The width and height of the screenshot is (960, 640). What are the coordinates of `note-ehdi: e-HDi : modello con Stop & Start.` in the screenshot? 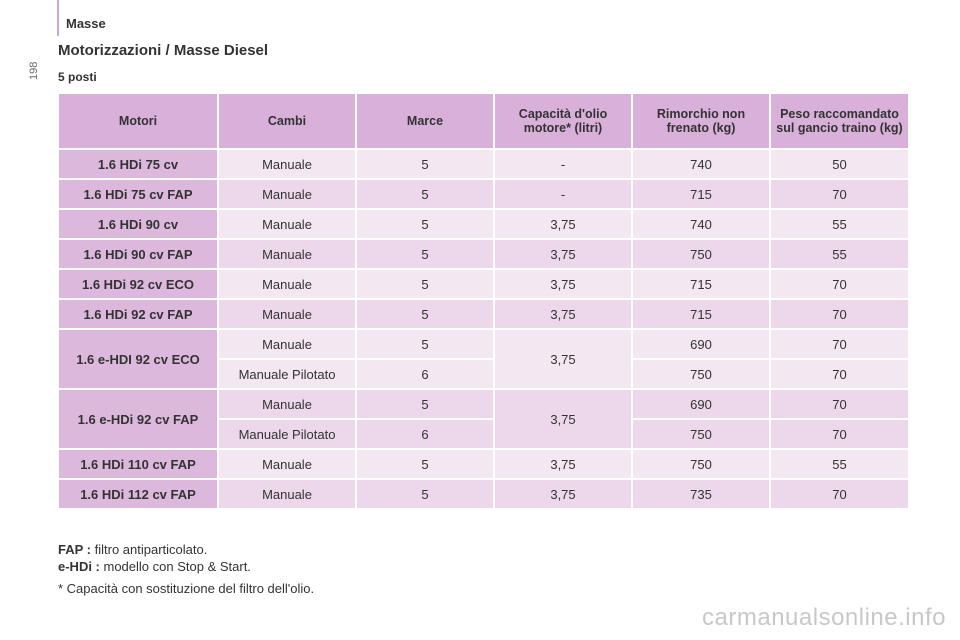 It's located at (154, 566).